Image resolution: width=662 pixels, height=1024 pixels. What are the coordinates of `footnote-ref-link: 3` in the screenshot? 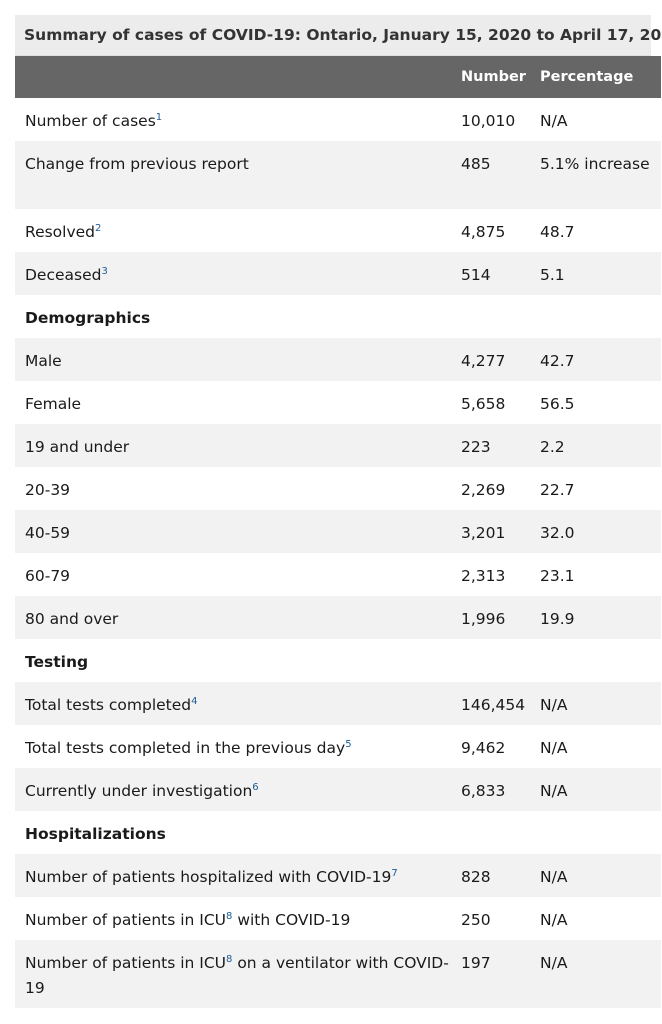 It's located at (104, 271).